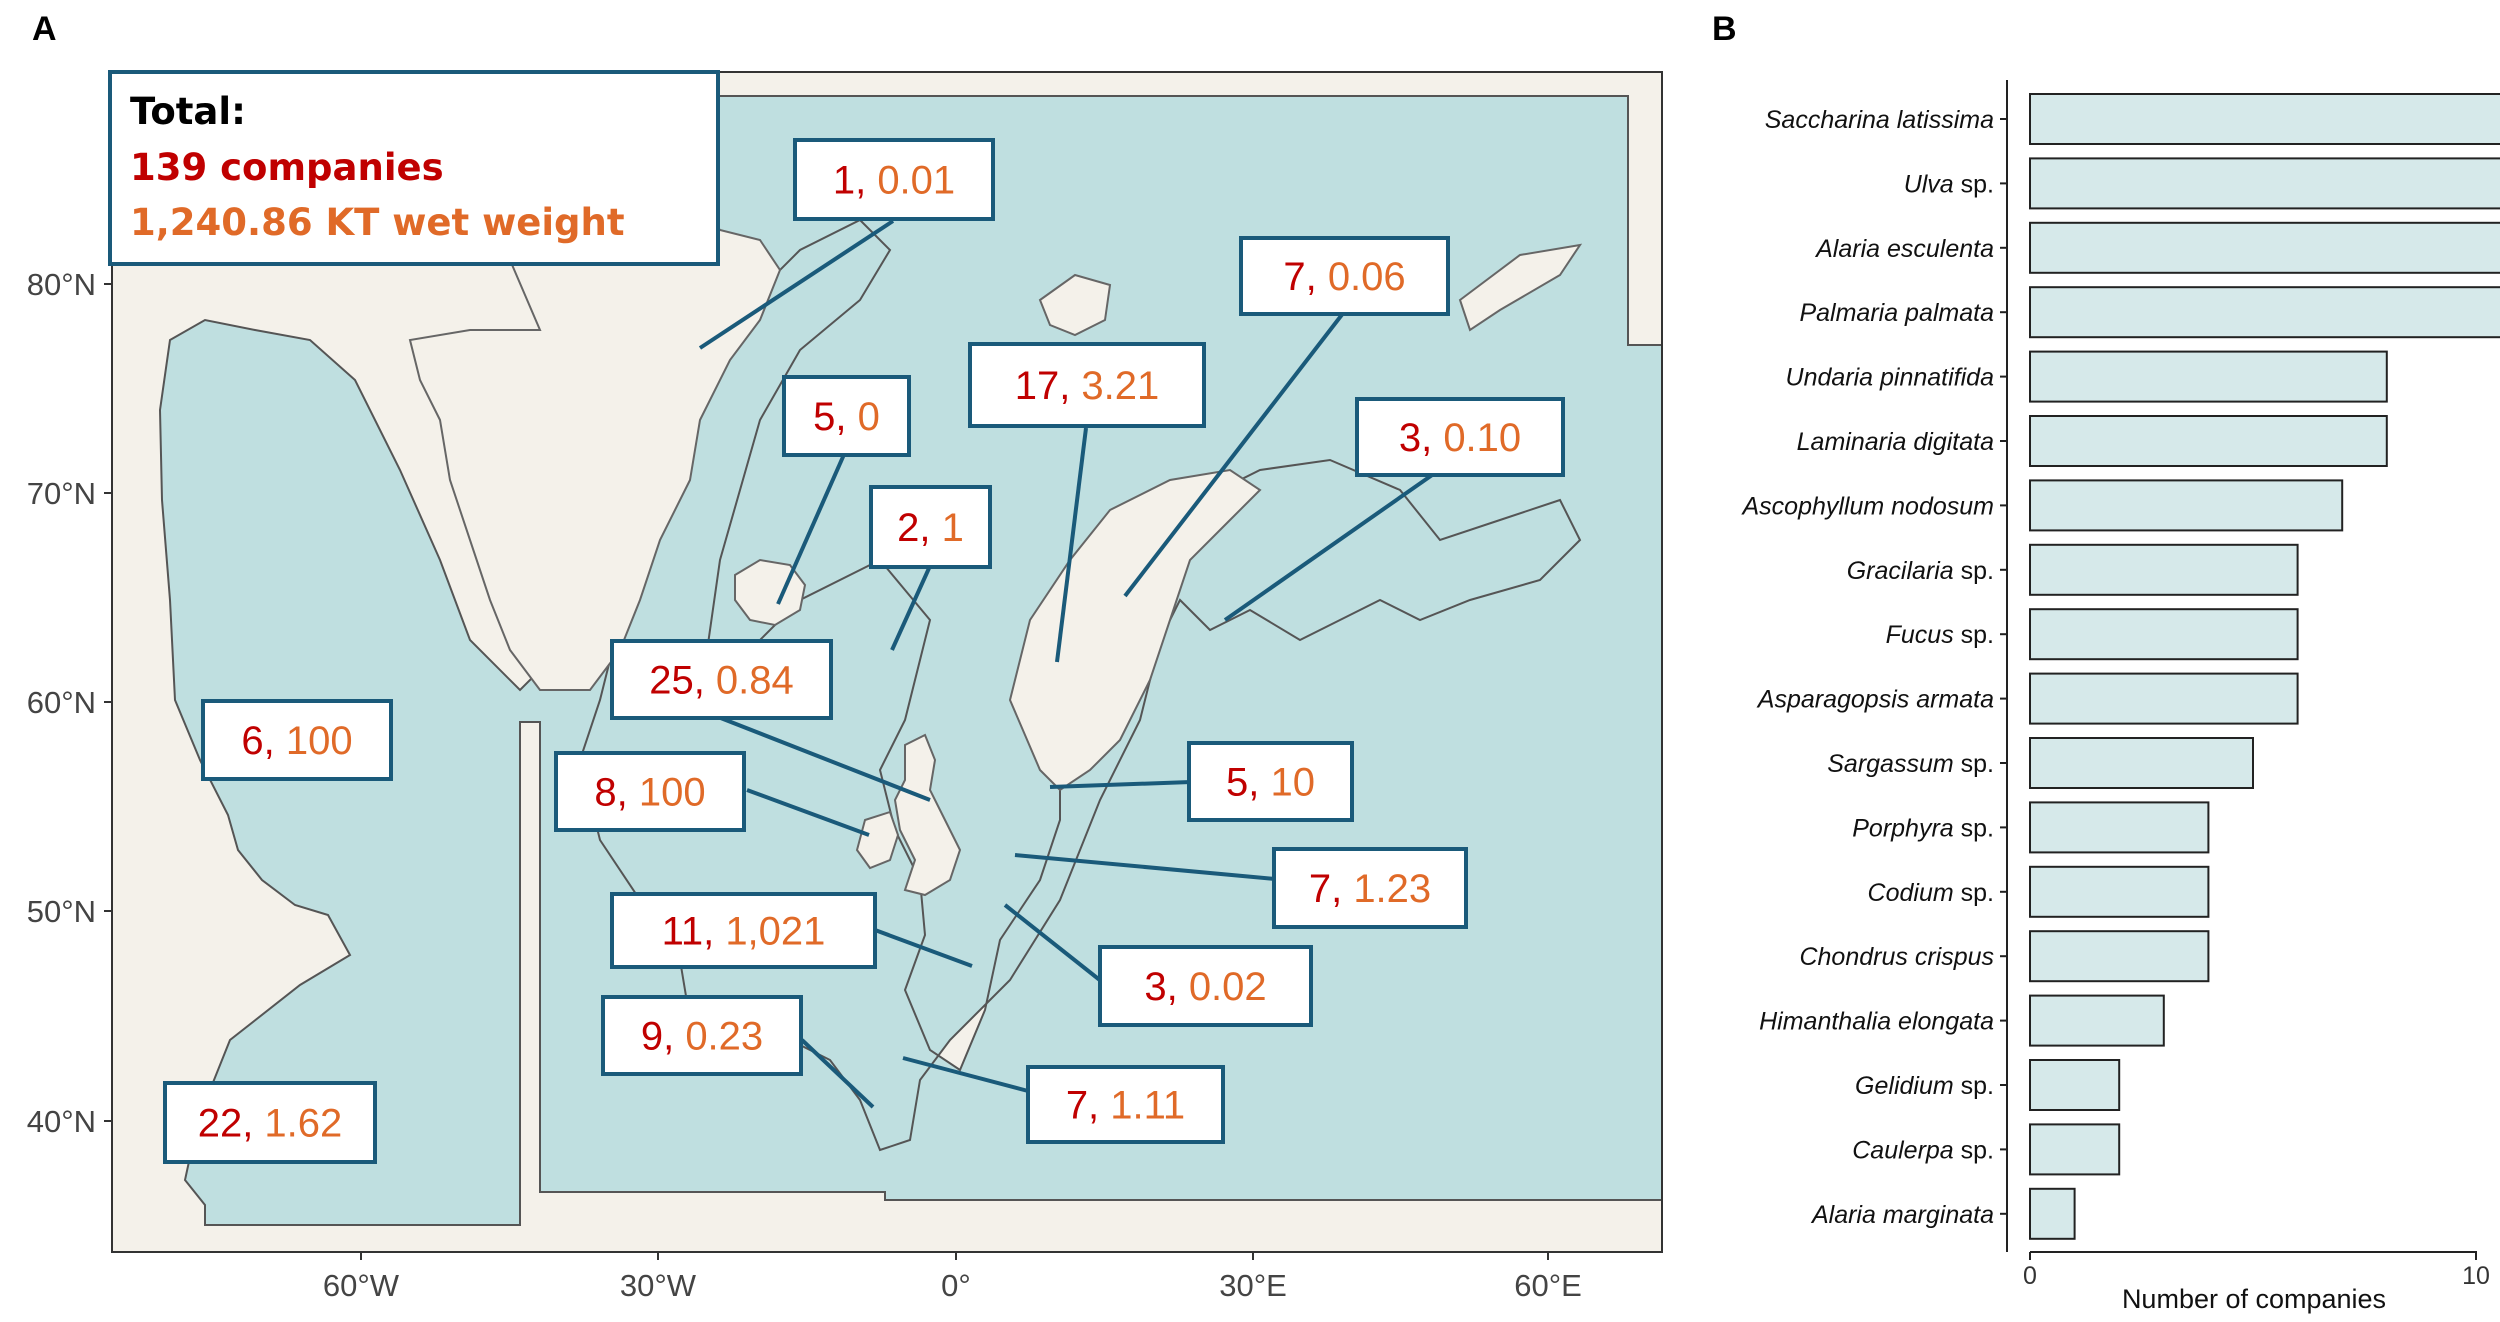 This screenshot has width=2500, height=1322. Describe the element at coordinates (1367, 277) in the screenshot. I see `callout-weight: 0.06` at that location.